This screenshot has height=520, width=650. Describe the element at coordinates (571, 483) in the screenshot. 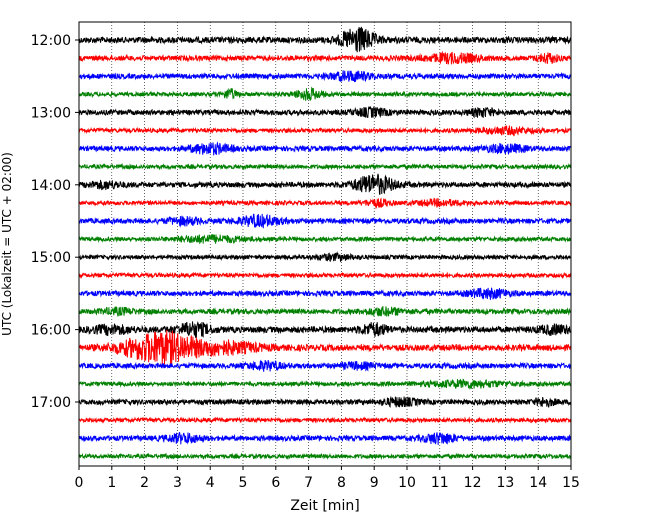

I see `x-tick-label: 15` at that location.